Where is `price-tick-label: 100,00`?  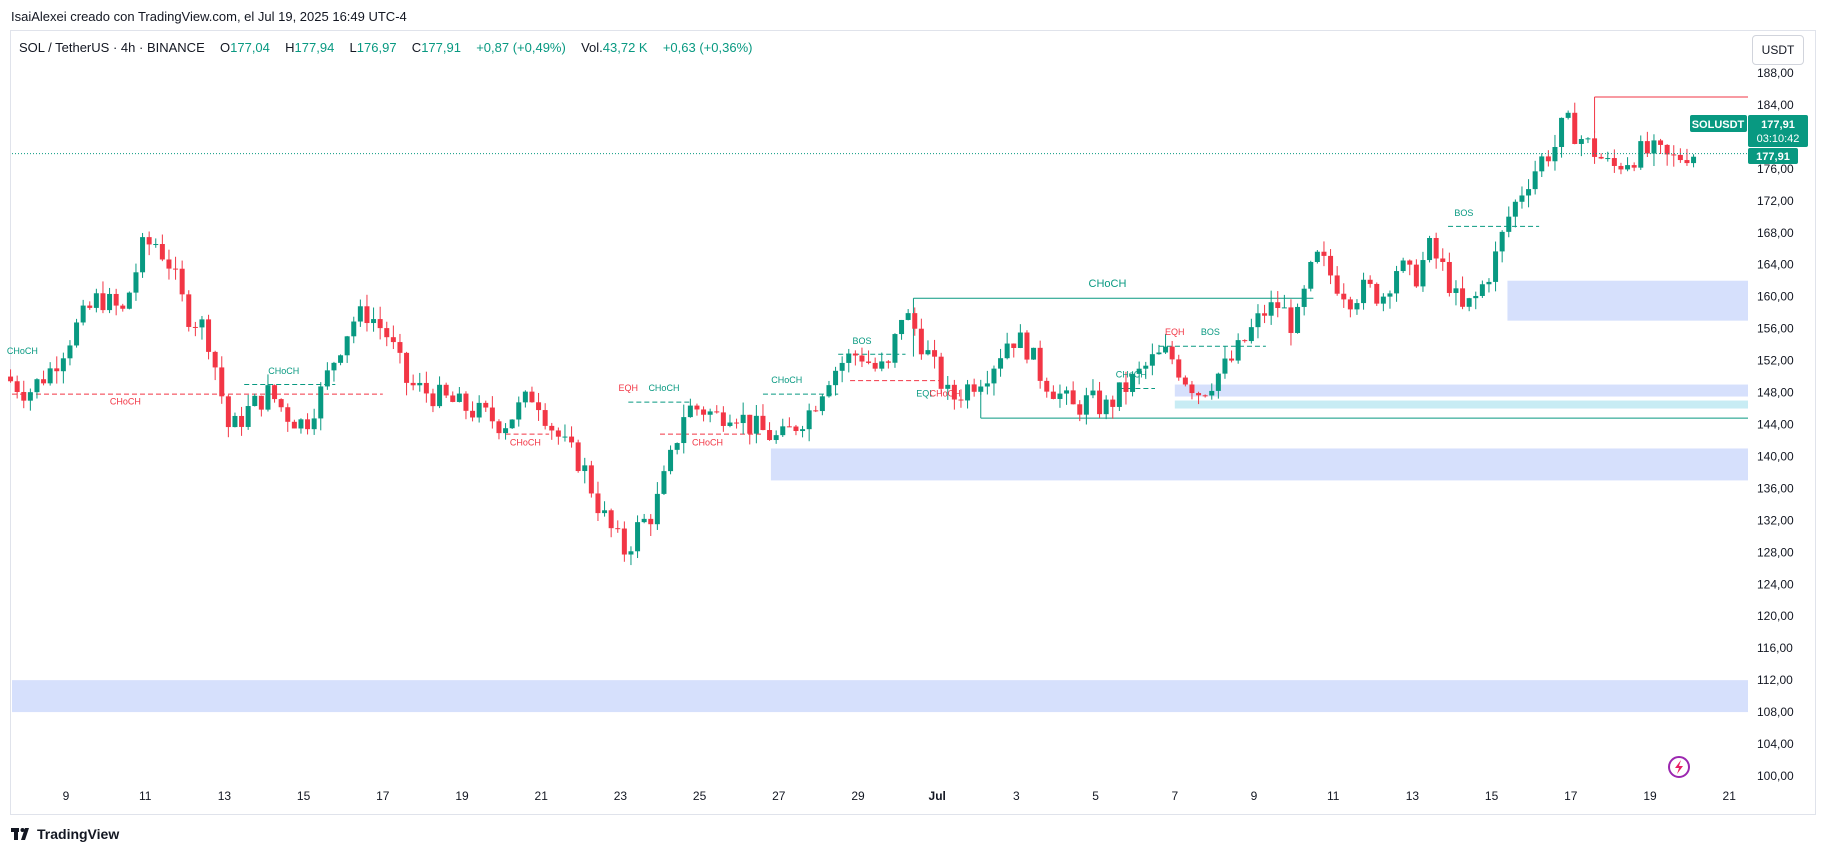 price-tick-label: 100,00 is located at coordinates (1775, 776).